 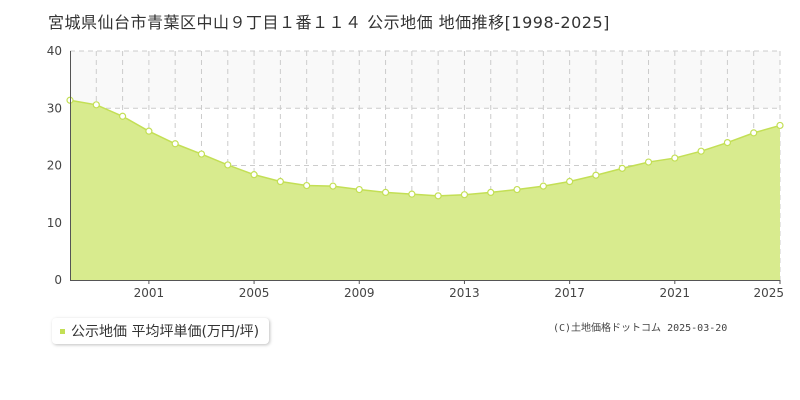 I want to click on x-tick-labels: 2001 2005 2009 2013 2017 2021 2025, so click(x=459, y=290).